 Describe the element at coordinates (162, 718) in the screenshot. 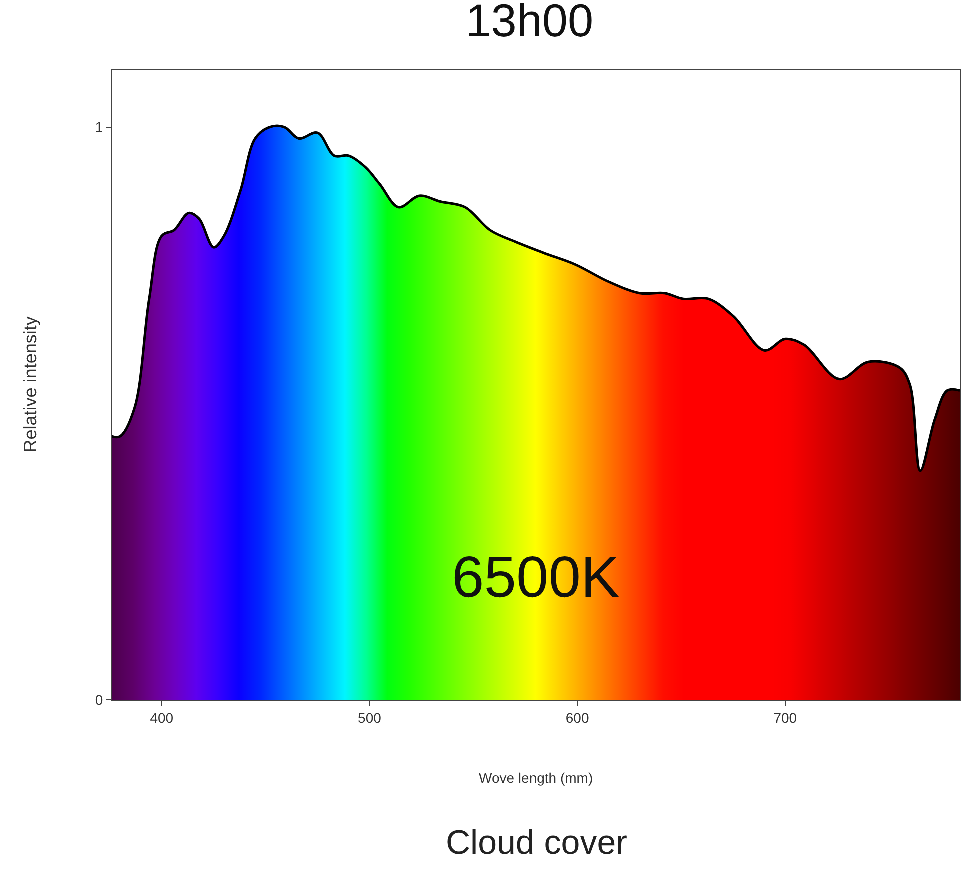

I see `x-tick-label: 400` at that location.